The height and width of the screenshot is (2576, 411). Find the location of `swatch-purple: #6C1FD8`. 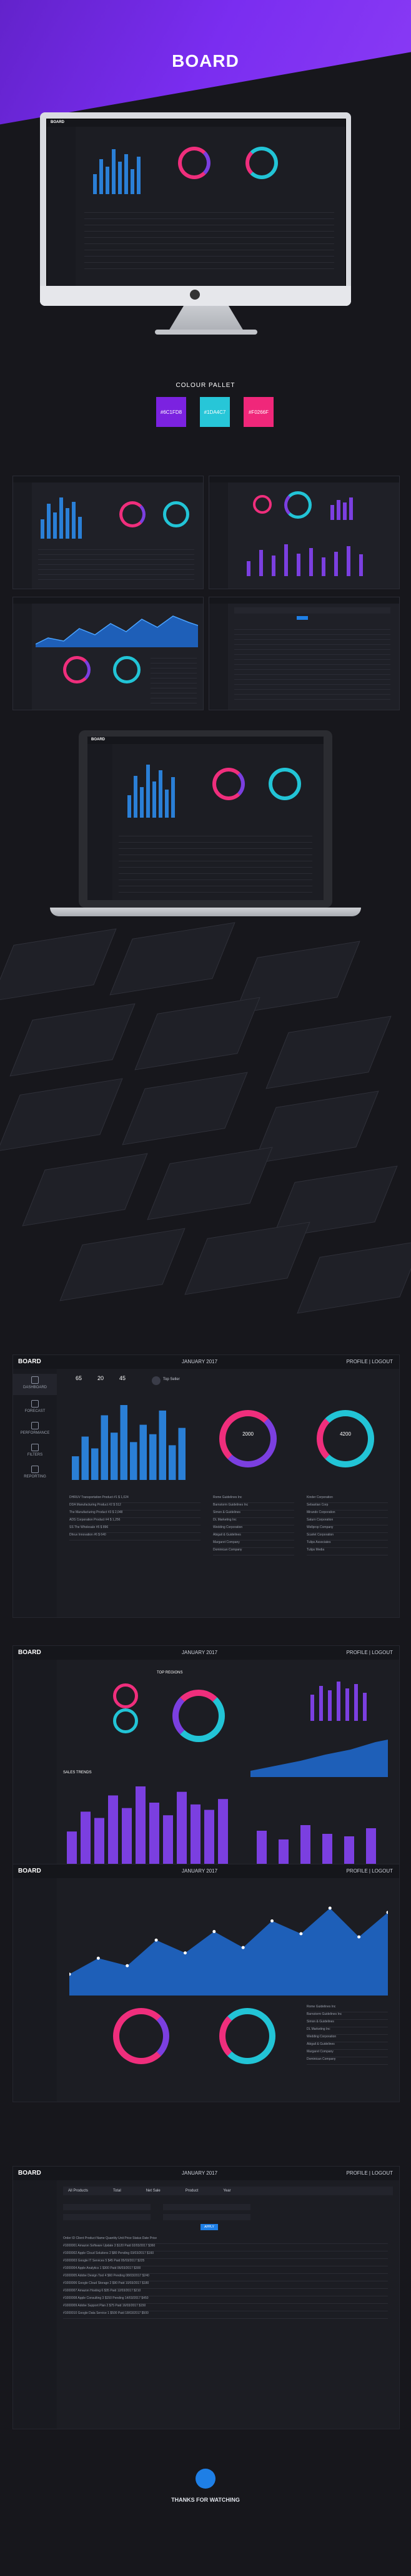

swatch-purple: #6C1FD8 is located at coordinates (171, 412).